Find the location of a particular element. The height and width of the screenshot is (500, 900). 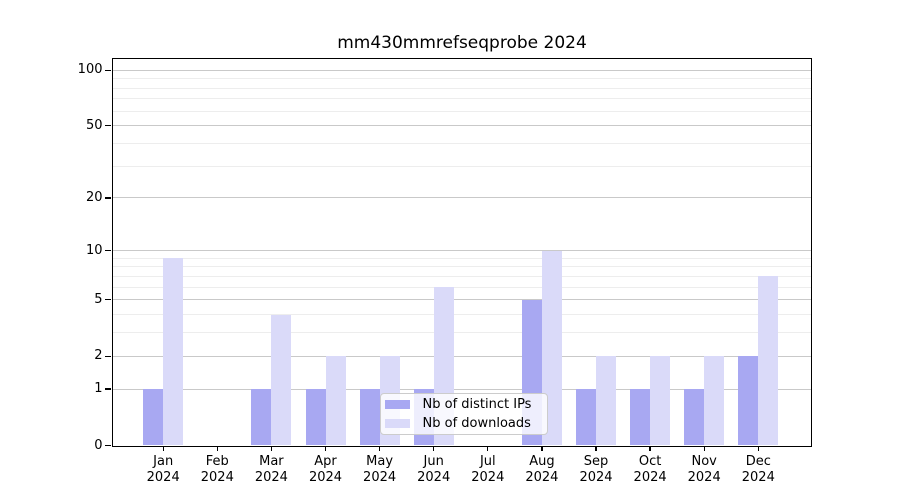

month-label: Jul is located at coordinates (487, 461).